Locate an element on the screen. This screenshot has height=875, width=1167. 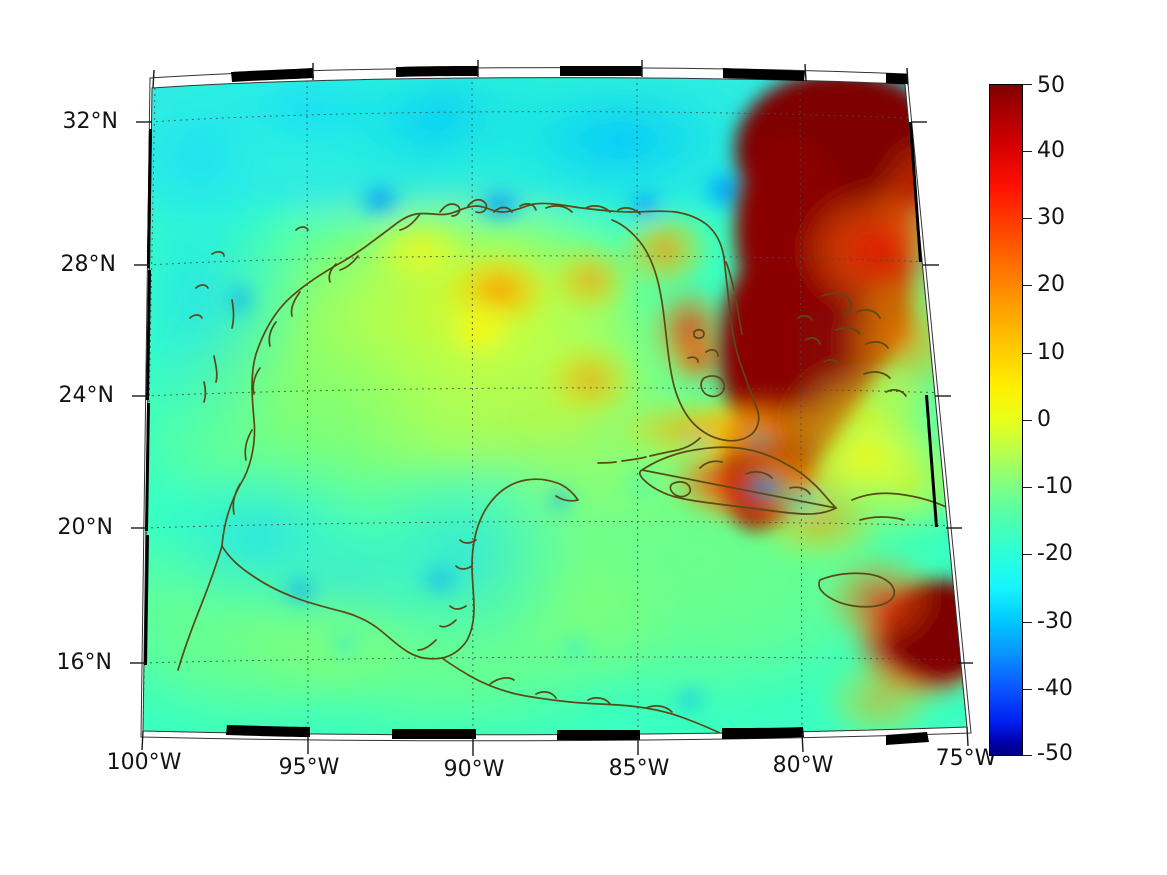
colorbar-label-m10: -10 is located at coordinates (1055, 486).